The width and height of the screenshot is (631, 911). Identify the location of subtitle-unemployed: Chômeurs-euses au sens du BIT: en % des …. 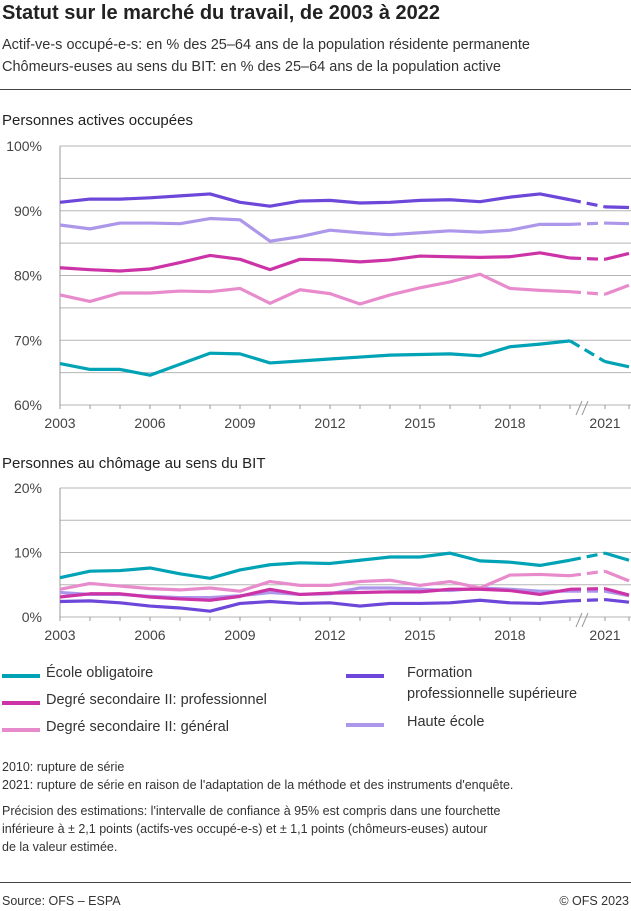
(251, 67).